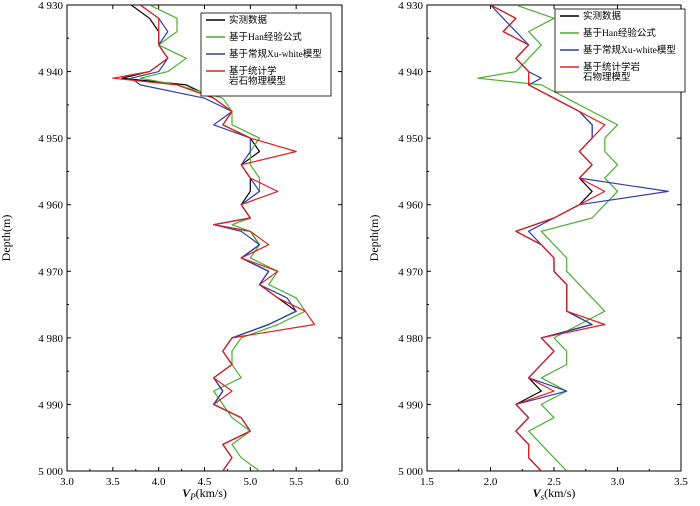 This screenshot has width=700, height=506. I want to click on x-tick-label: 1.5, so click(427, 482).